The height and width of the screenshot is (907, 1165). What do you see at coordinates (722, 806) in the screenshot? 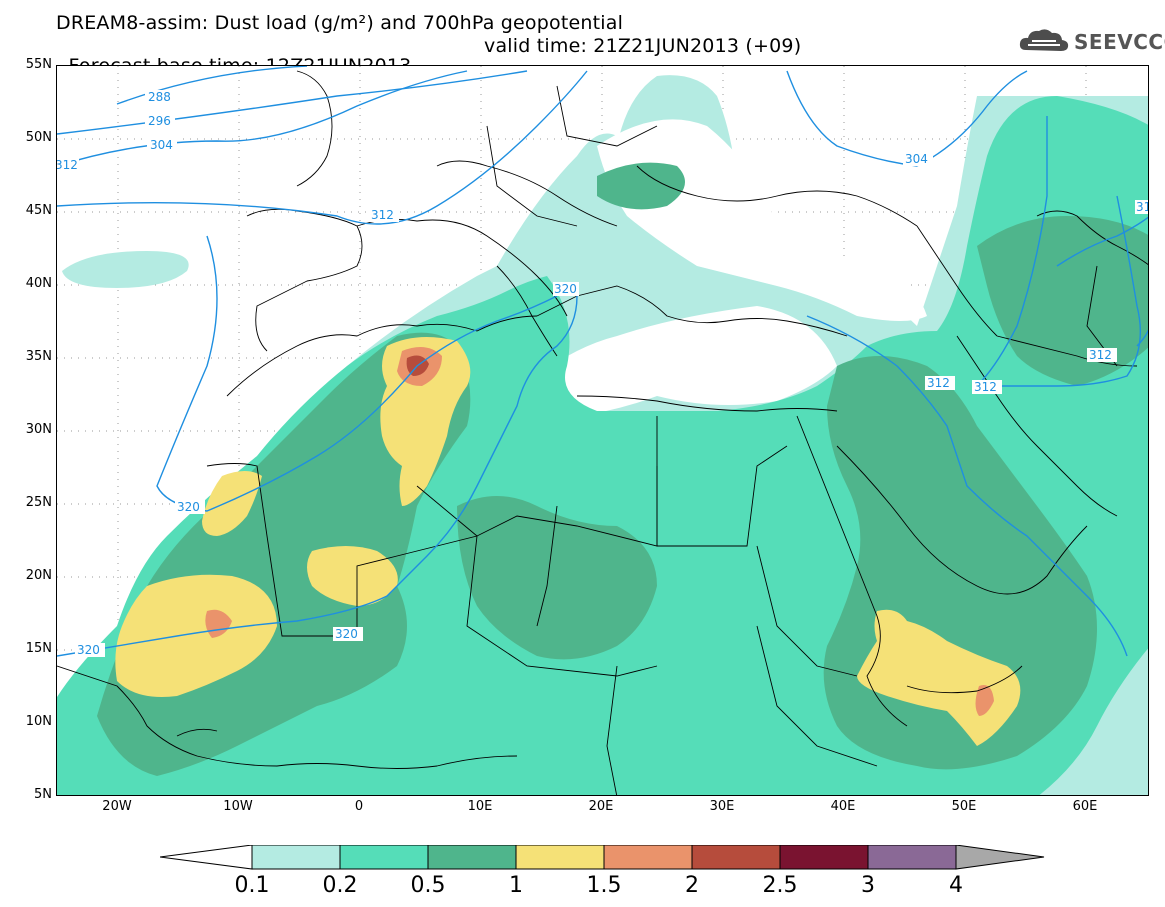
I see `lon-label-30e: 30E` at bounding box center [722, 806].